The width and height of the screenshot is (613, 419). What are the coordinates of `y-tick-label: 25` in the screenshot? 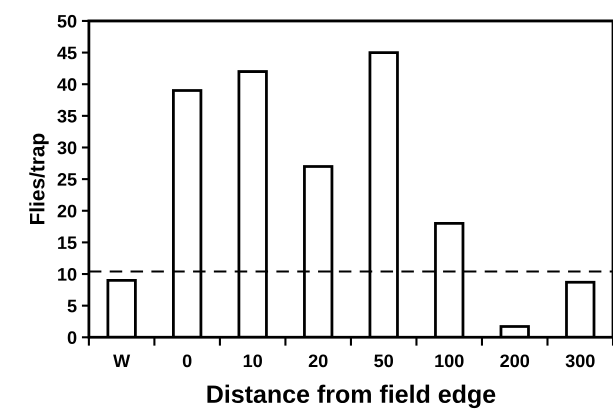 It's located at (67, 179).